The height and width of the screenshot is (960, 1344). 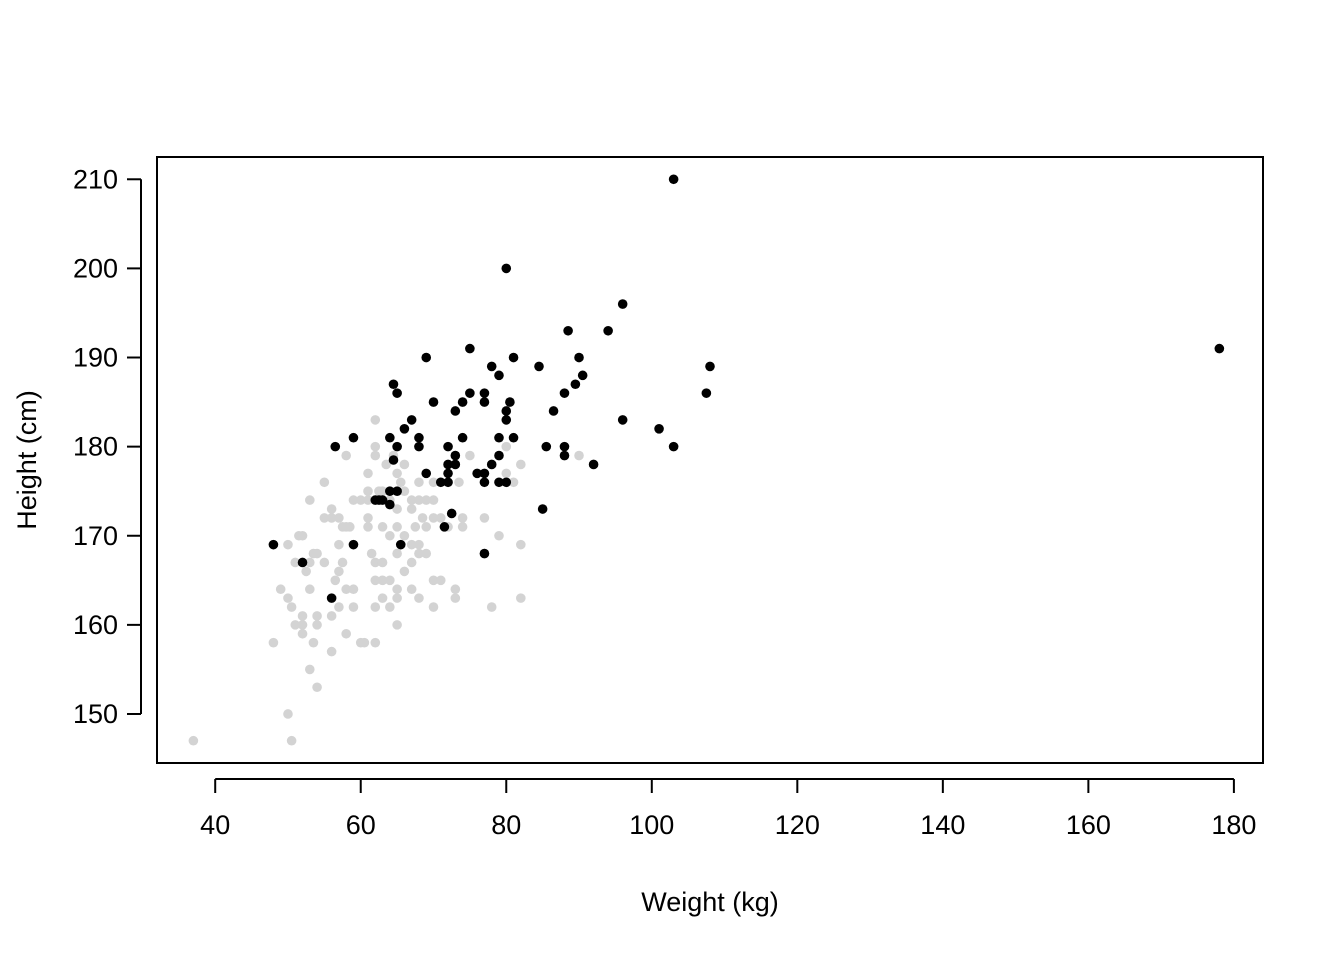 What do you see at coordinates (1233, 825) in the screenshot?
I see `x-tick-label: 180` at bounding box center [1233, 825].